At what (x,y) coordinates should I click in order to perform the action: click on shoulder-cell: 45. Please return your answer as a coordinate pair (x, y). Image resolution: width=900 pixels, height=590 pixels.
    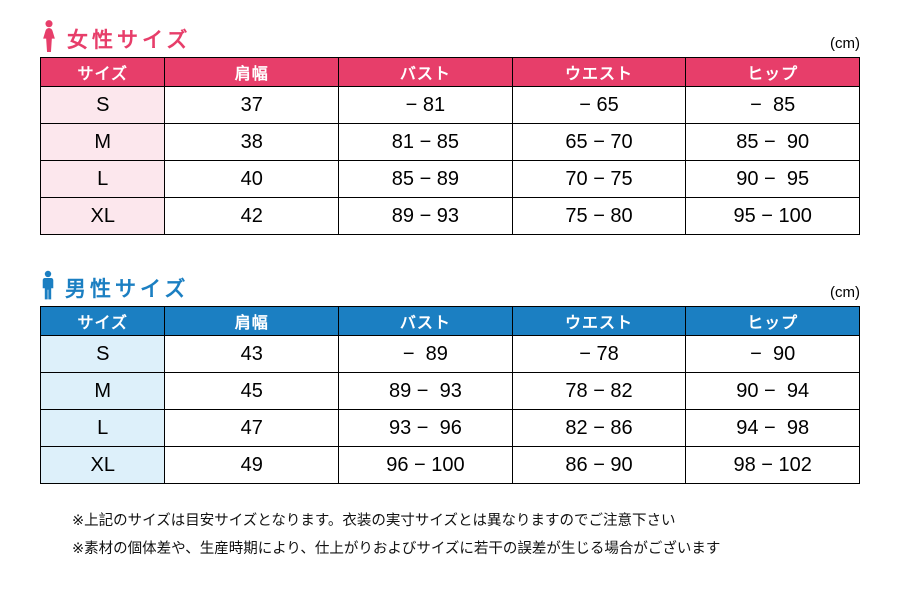
    Looking at the image, I should click on (252, 391).